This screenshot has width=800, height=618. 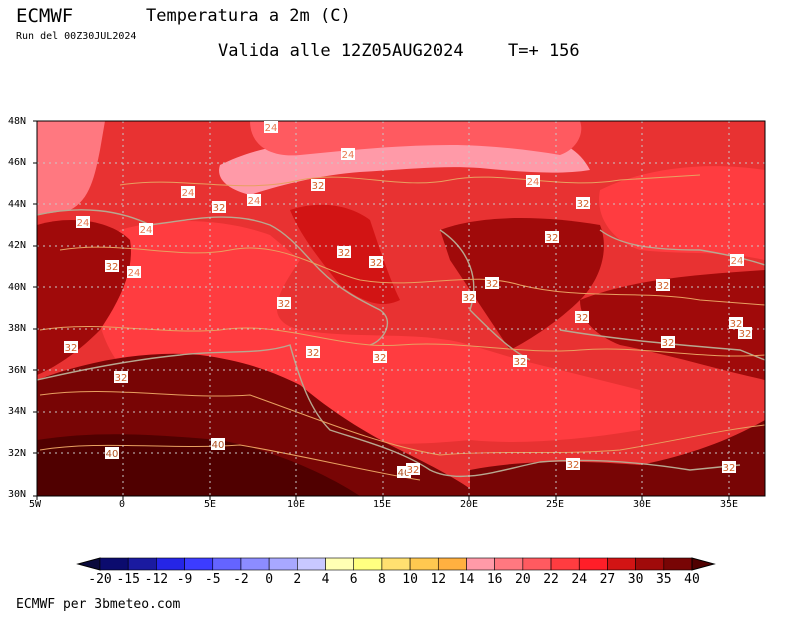 I want to click on valid-time: Valida alle 12Z05AUG2024, so click(x=341, y=51).